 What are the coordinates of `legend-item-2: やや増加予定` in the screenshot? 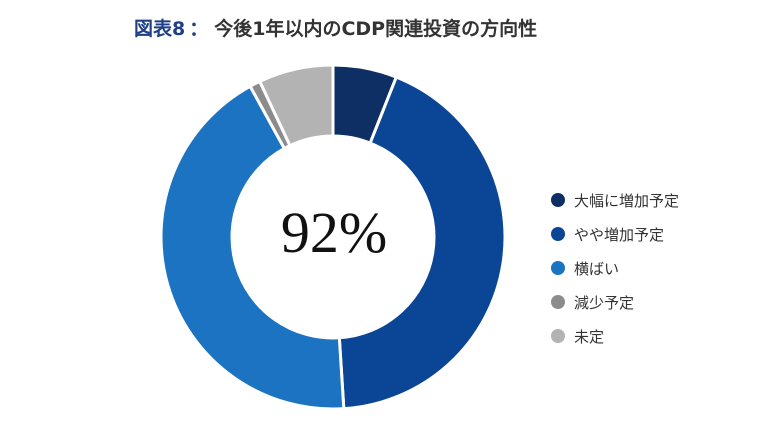 It's located at (615, 234).